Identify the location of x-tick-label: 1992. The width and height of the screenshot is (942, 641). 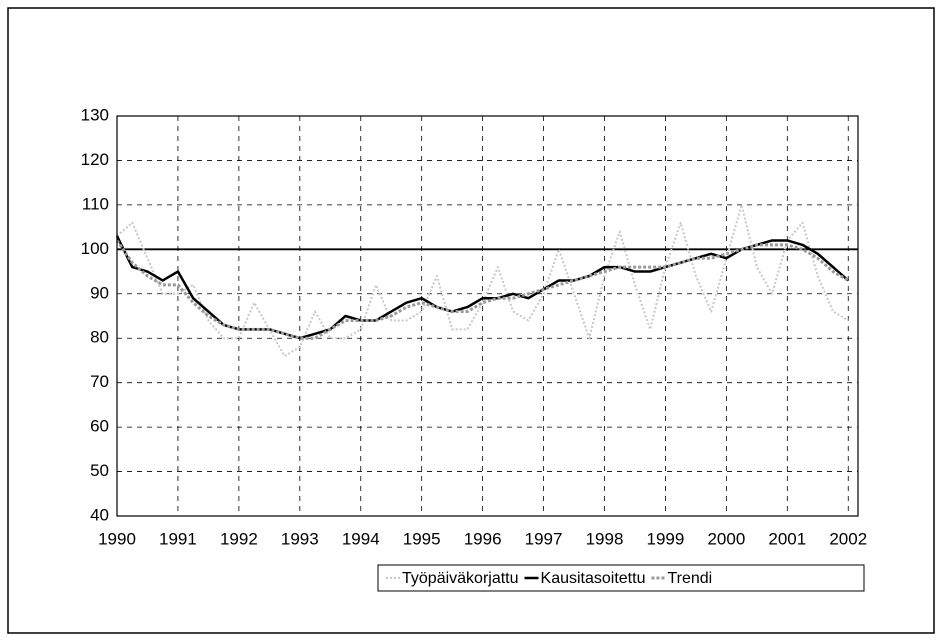
(239, 538).